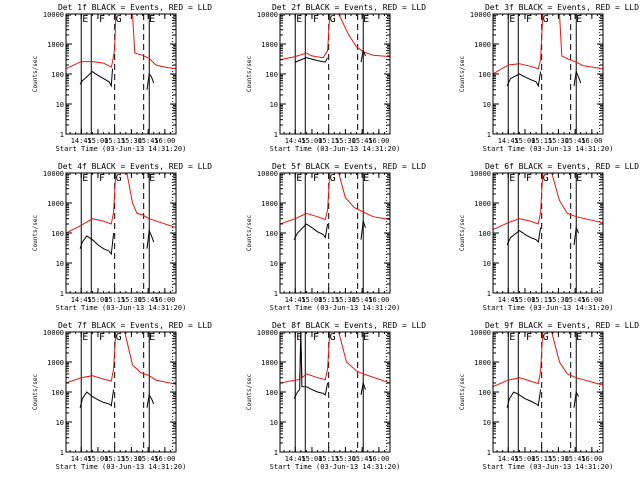 The image size is (640, 480). Describe the element at coordinates (562, 166) in the screenshot. I see `chart-title: Det 6f BLACK = Events, RED = LLD` at that location.